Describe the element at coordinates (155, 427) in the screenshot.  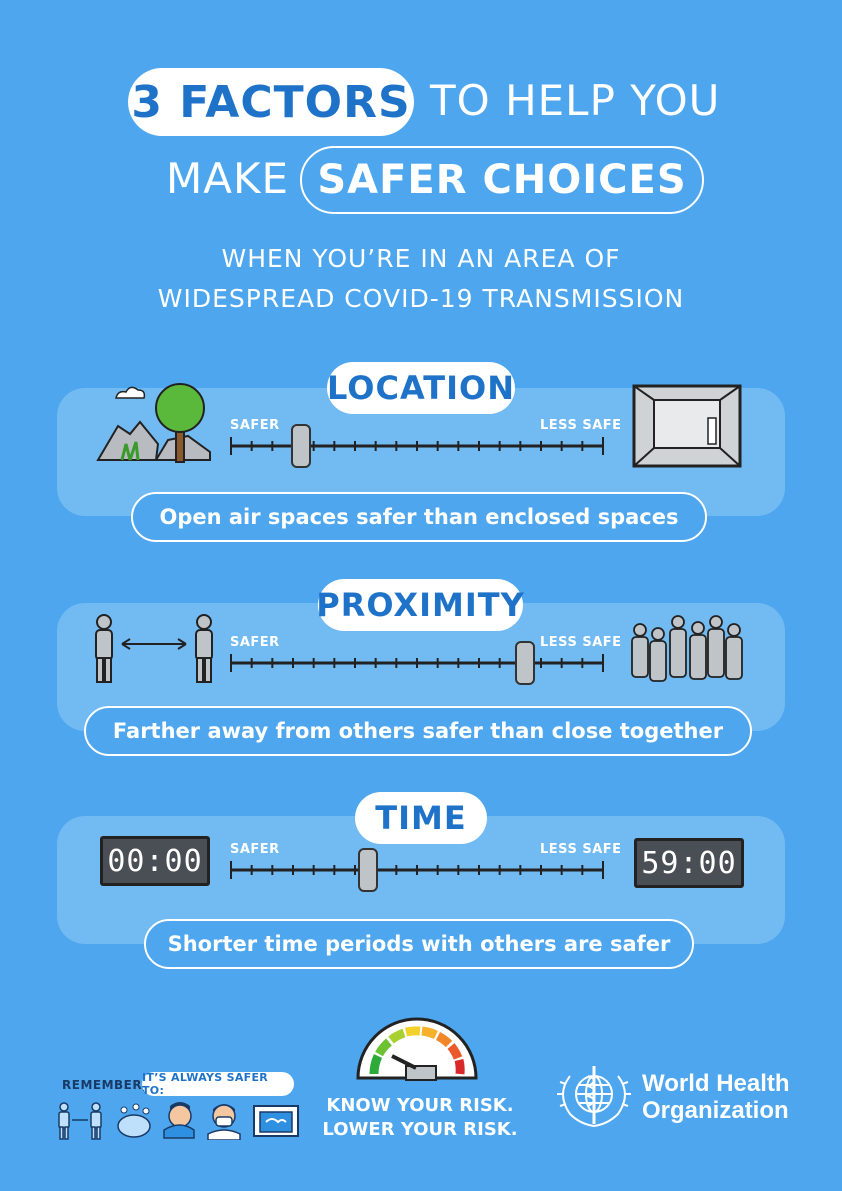
I see `outdoor-landscape-icon` at that location.